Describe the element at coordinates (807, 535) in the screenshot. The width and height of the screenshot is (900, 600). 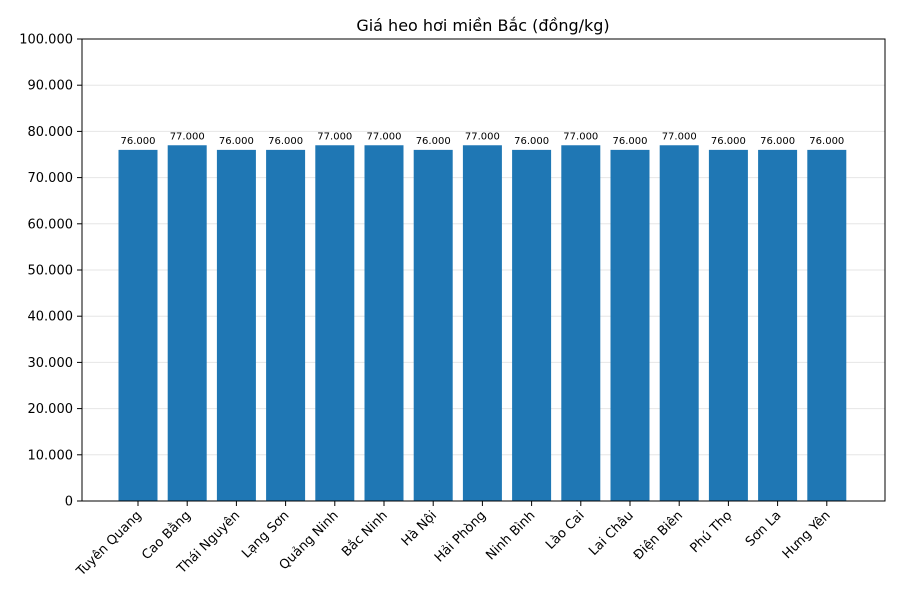
I see `x-tick-label: Hưng Yên` at that location.